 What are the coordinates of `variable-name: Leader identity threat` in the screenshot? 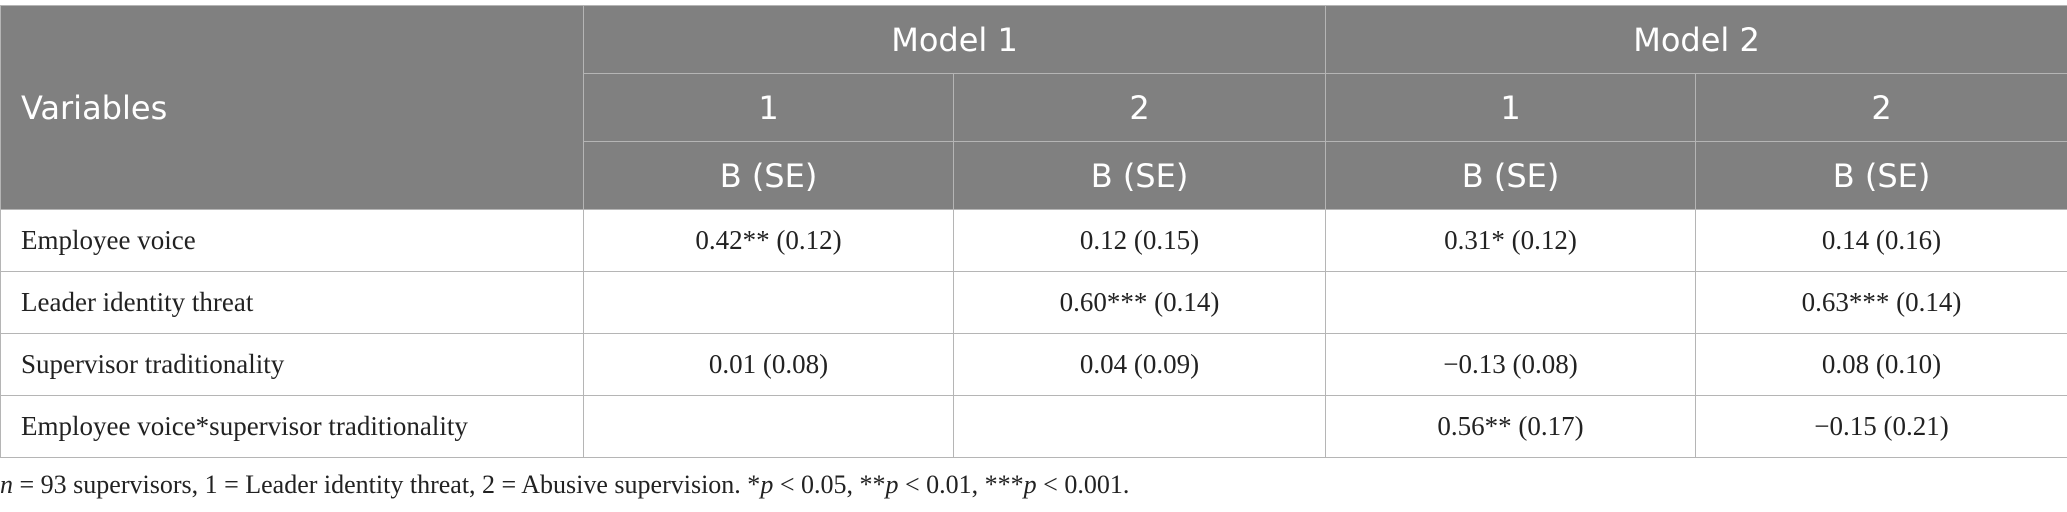 It's located at (292, 302).